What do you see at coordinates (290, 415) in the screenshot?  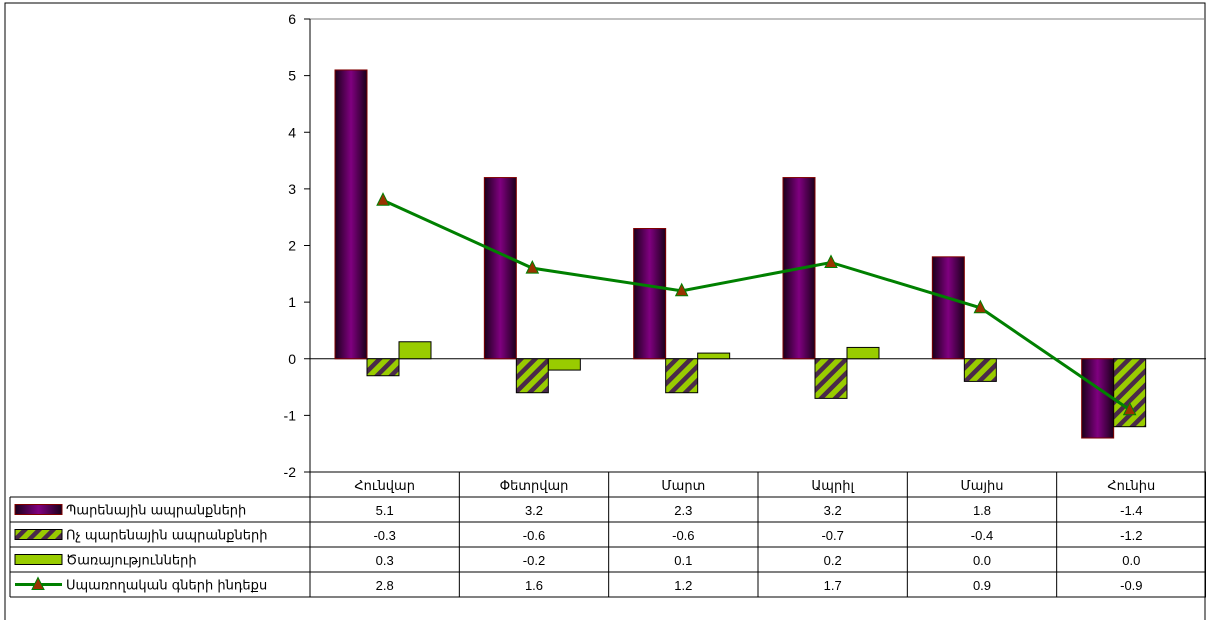 I see `y-tick-label: -1` at bounding box center [290, 415].